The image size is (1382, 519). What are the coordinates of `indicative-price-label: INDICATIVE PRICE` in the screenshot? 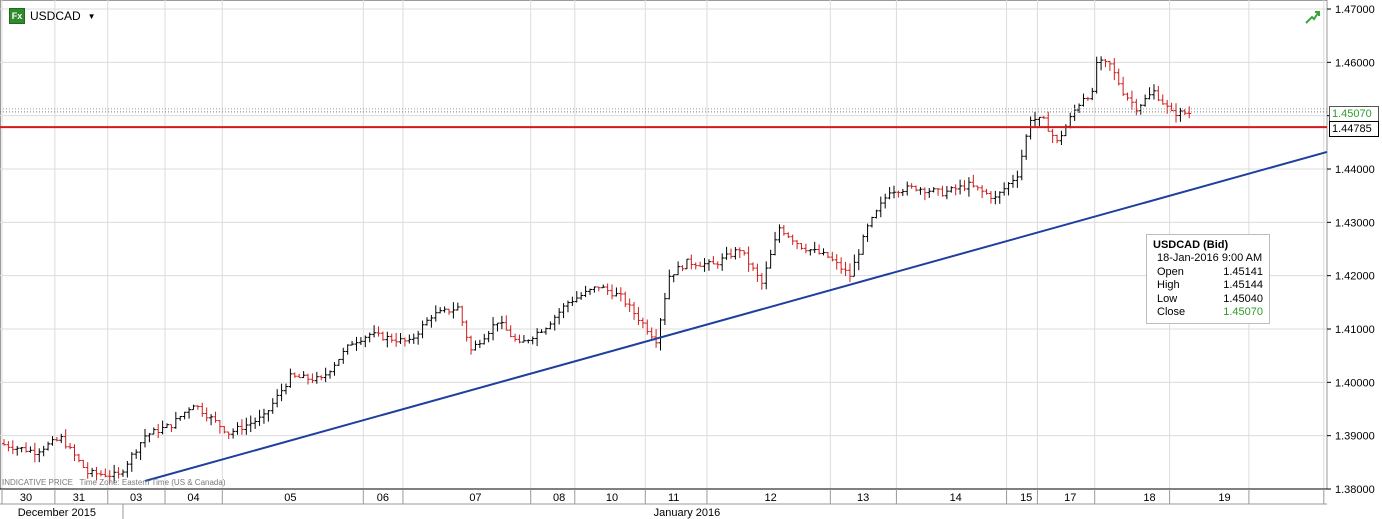 It's located at (37, 482).